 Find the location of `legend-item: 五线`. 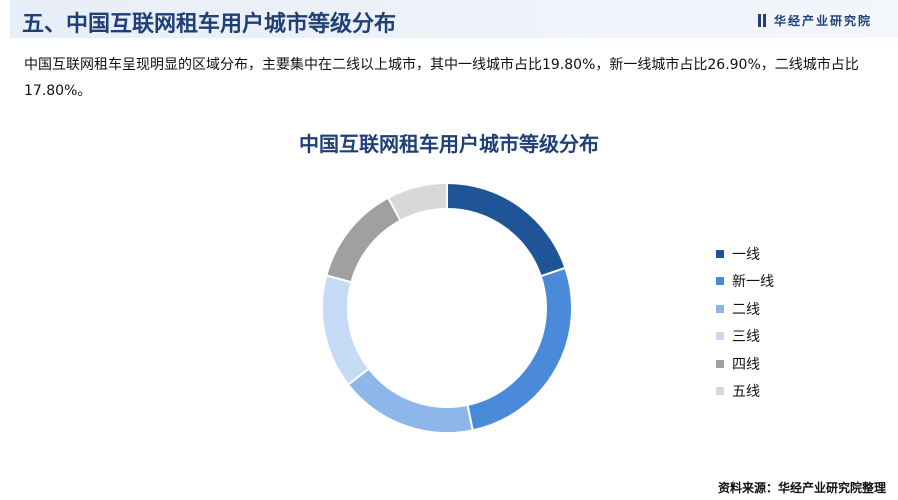

legend-item: 五线 is located at coordinates (745, 392).